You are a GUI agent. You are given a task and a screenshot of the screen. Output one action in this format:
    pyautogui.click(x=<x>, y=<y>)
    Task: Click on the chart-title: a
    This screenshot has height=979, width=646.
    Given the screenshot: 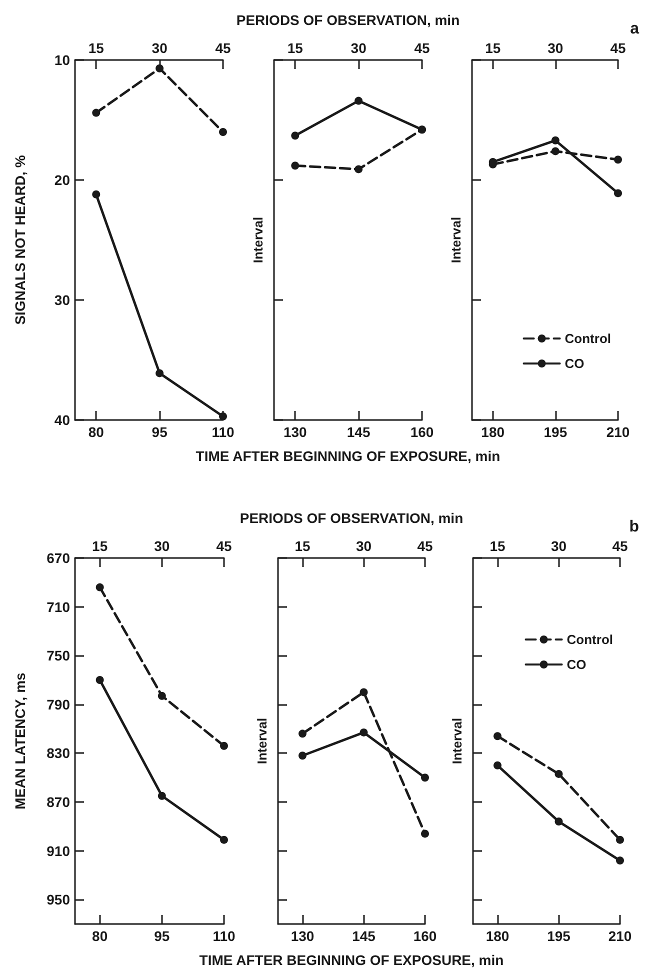 What is the action you would take?
    pyautogui.click(x=635, y=29)
    